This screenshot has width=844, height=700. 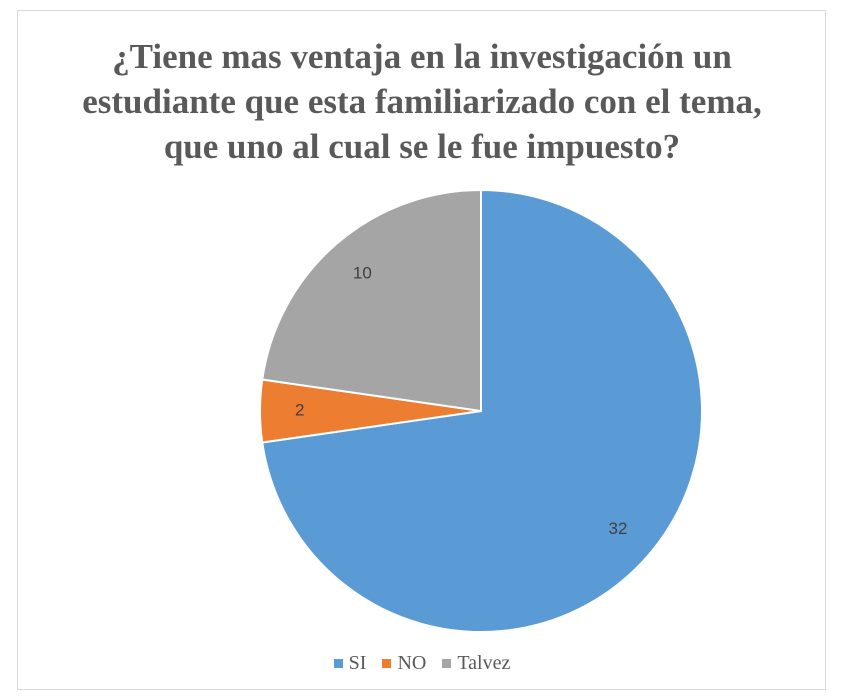 I want to click on data-label: 32, so click(x=617, y=528).